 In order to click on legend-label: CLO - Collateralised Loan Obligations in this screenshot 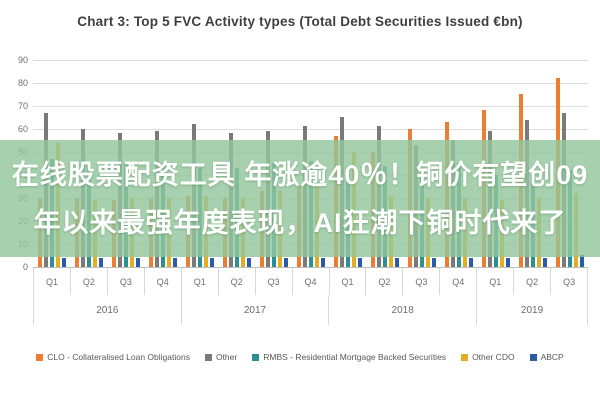, I will do `click(118, 357)`.